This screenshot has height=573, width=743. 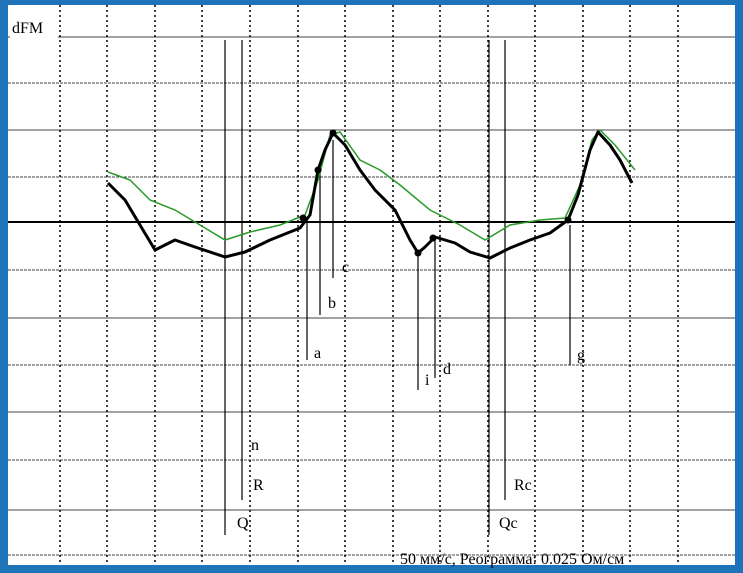 What do you see at coordinates (512, 559) in the screenshot?
I see `caption: 50 мм/с, Реограмма: 0.025 Ом/см` at bounding box center [512, 559].